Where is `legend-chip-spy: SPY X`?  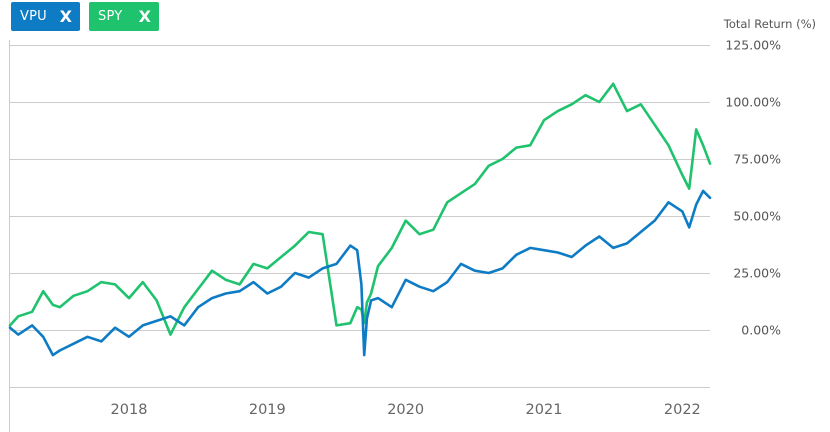
legend-chip-spy: SPY X is located at coordinates (124, 16).